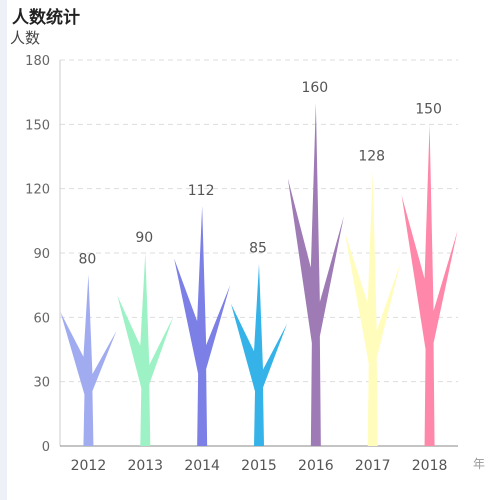 The width and height of the screenshot is (500, 500). What do you see at coordinates (202, 466) in the screenshot?
I see `x-tick-label: 2014` at bounding box center [202, 466].